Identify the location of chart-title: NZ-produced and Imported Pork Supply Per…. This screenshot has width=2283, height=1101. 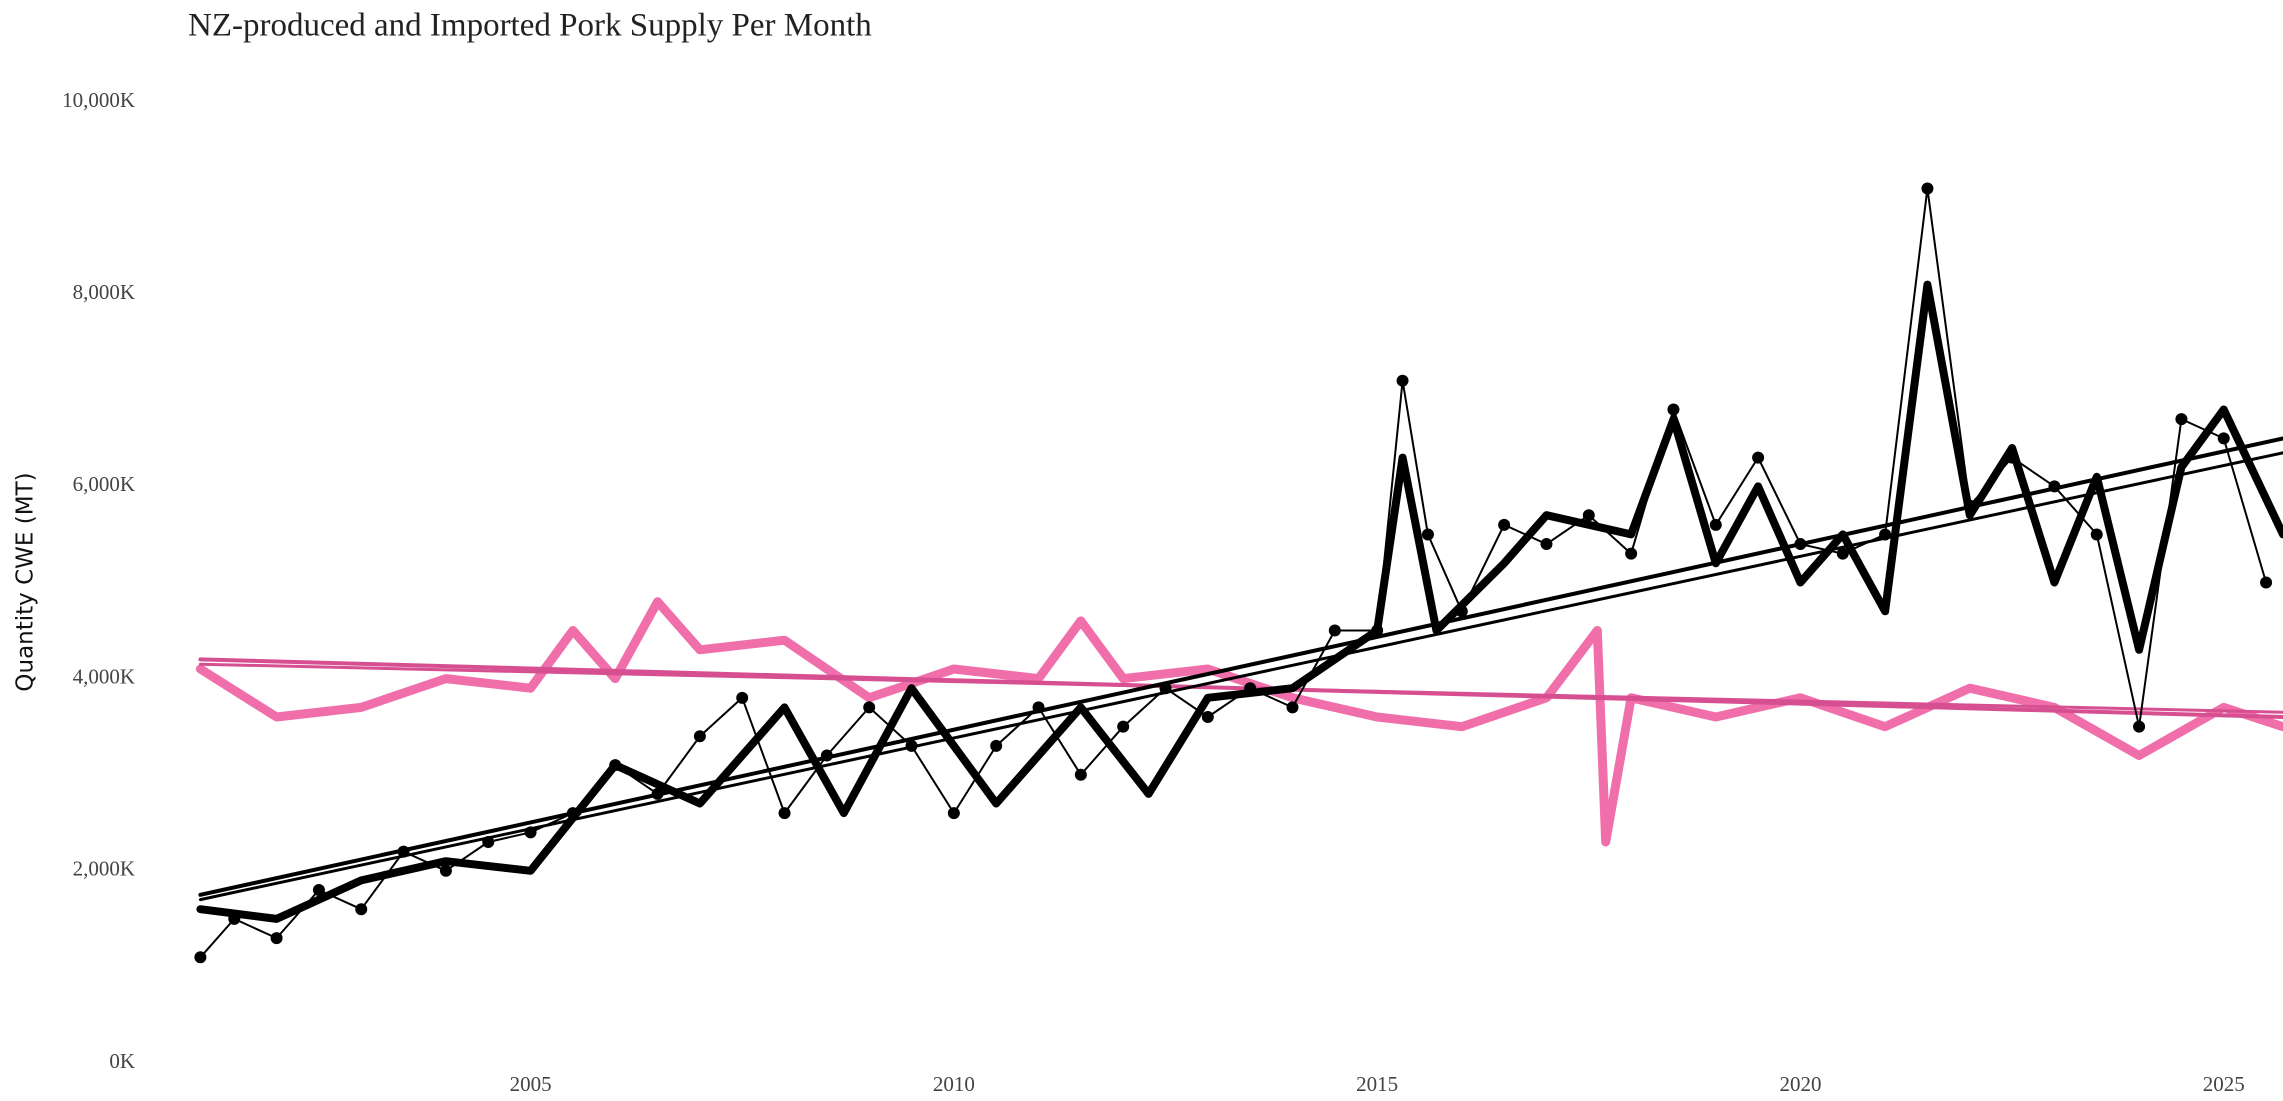
(530, 26).